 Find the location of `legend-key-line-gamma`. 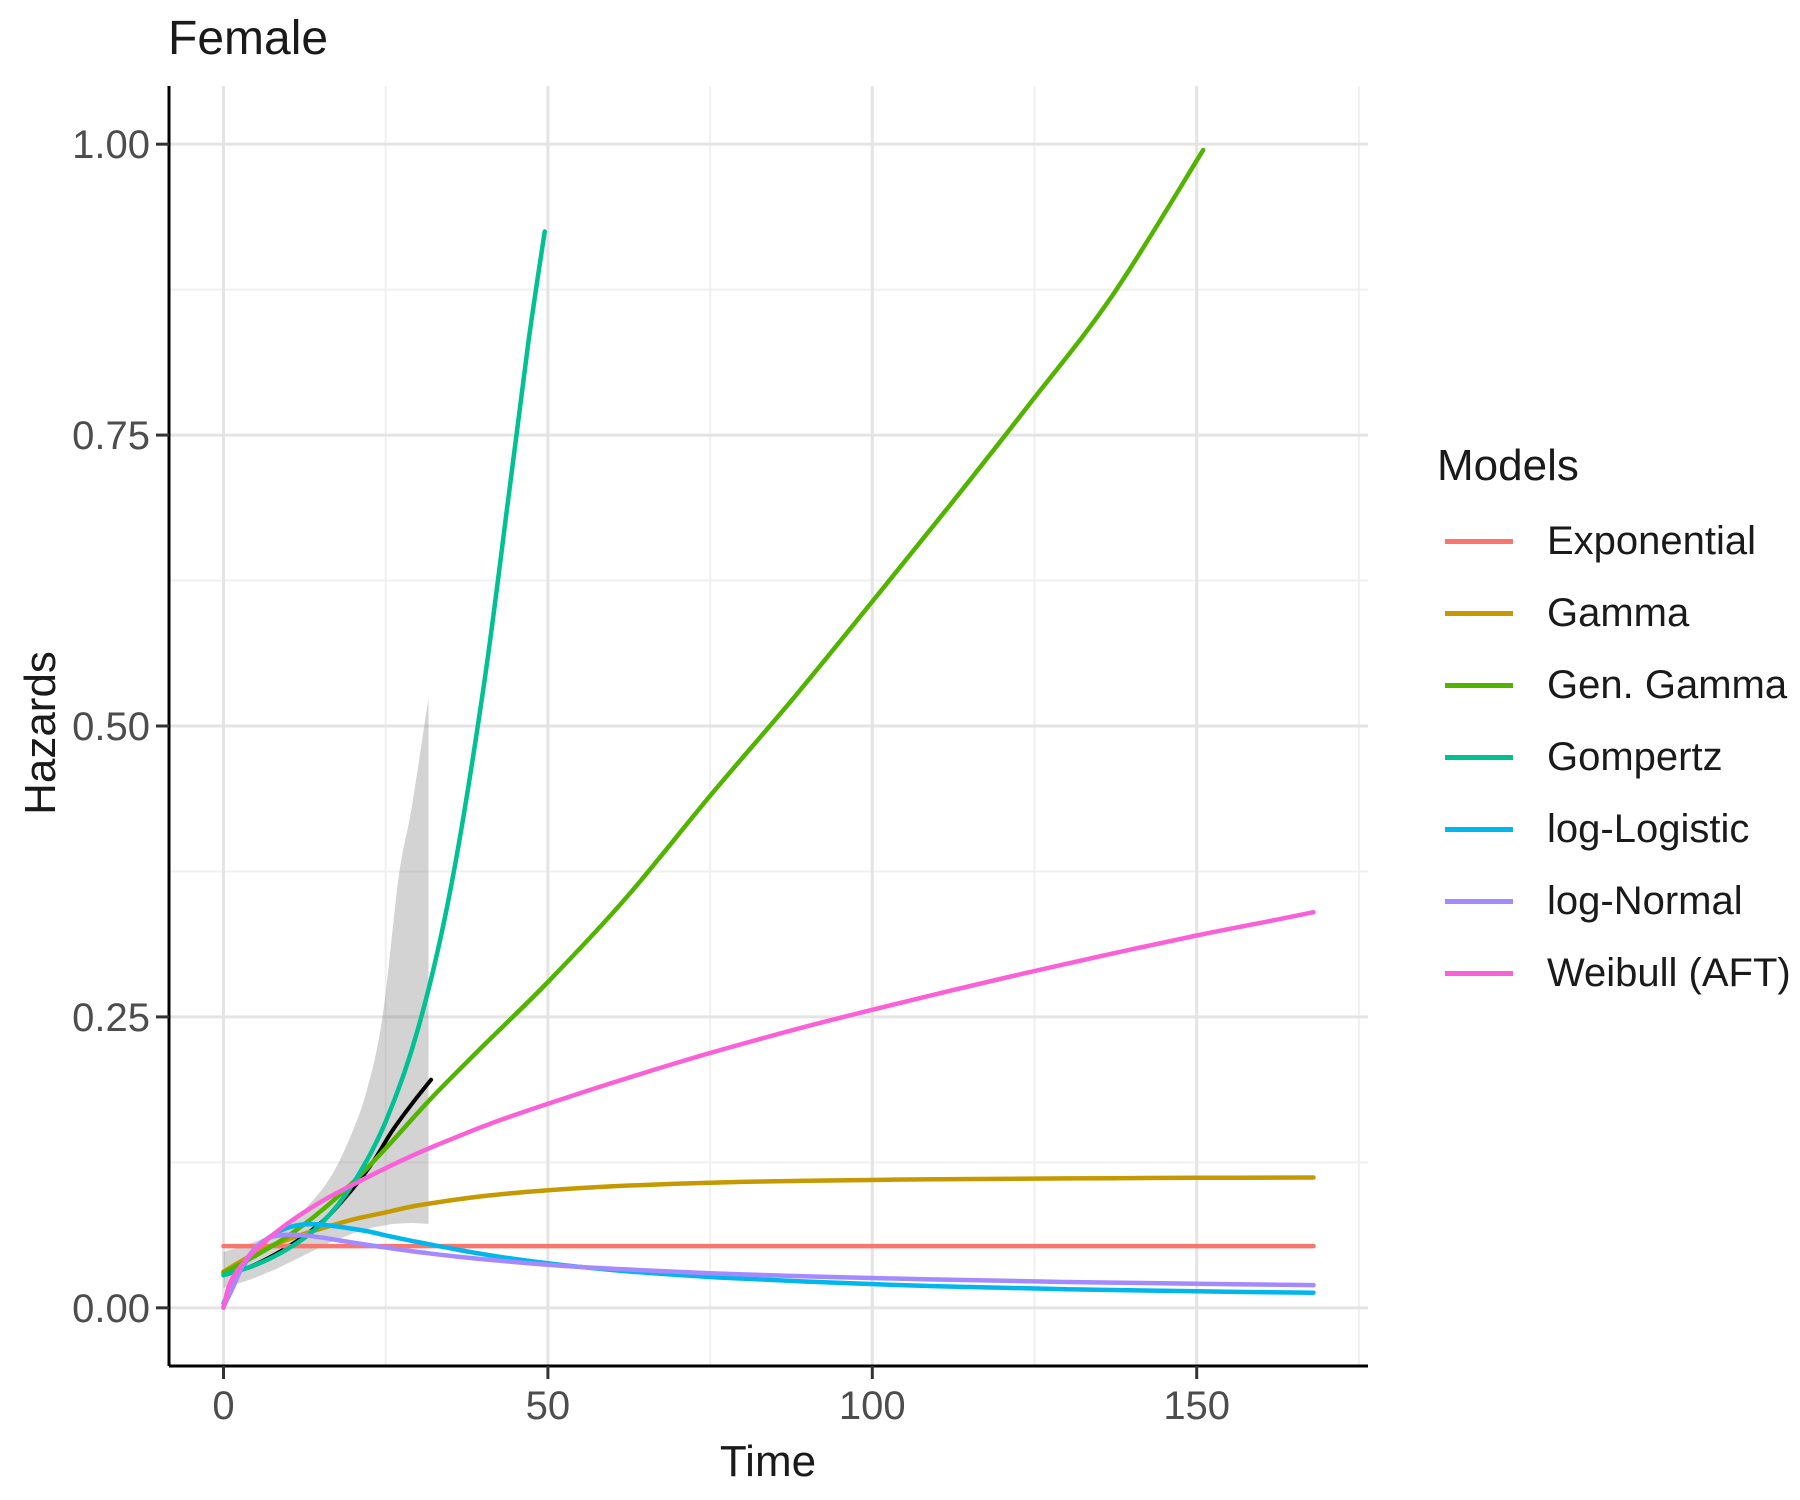

legend-key-line-gamma is located at coordinates (1479, 613).